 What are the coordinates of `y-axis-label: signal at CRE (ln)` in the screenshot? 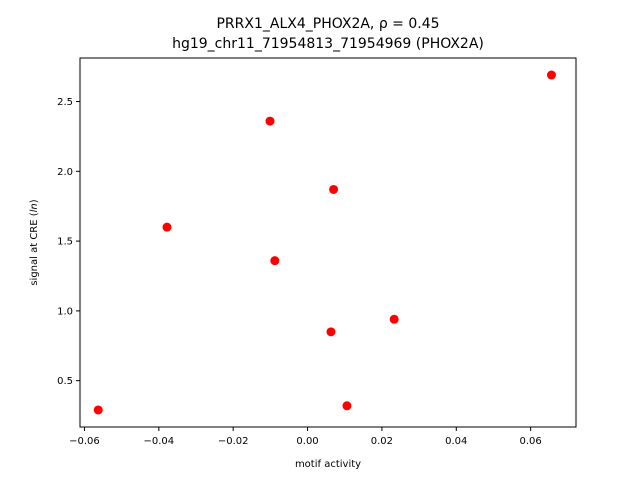 It's located at (34, 242).